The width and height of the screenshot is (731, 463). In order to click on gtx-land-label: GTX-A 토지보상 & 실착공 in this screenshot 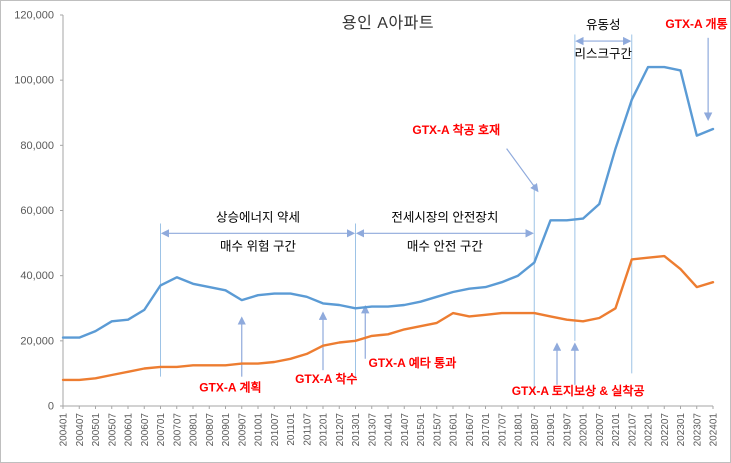, I will do `click(578, 390)`.